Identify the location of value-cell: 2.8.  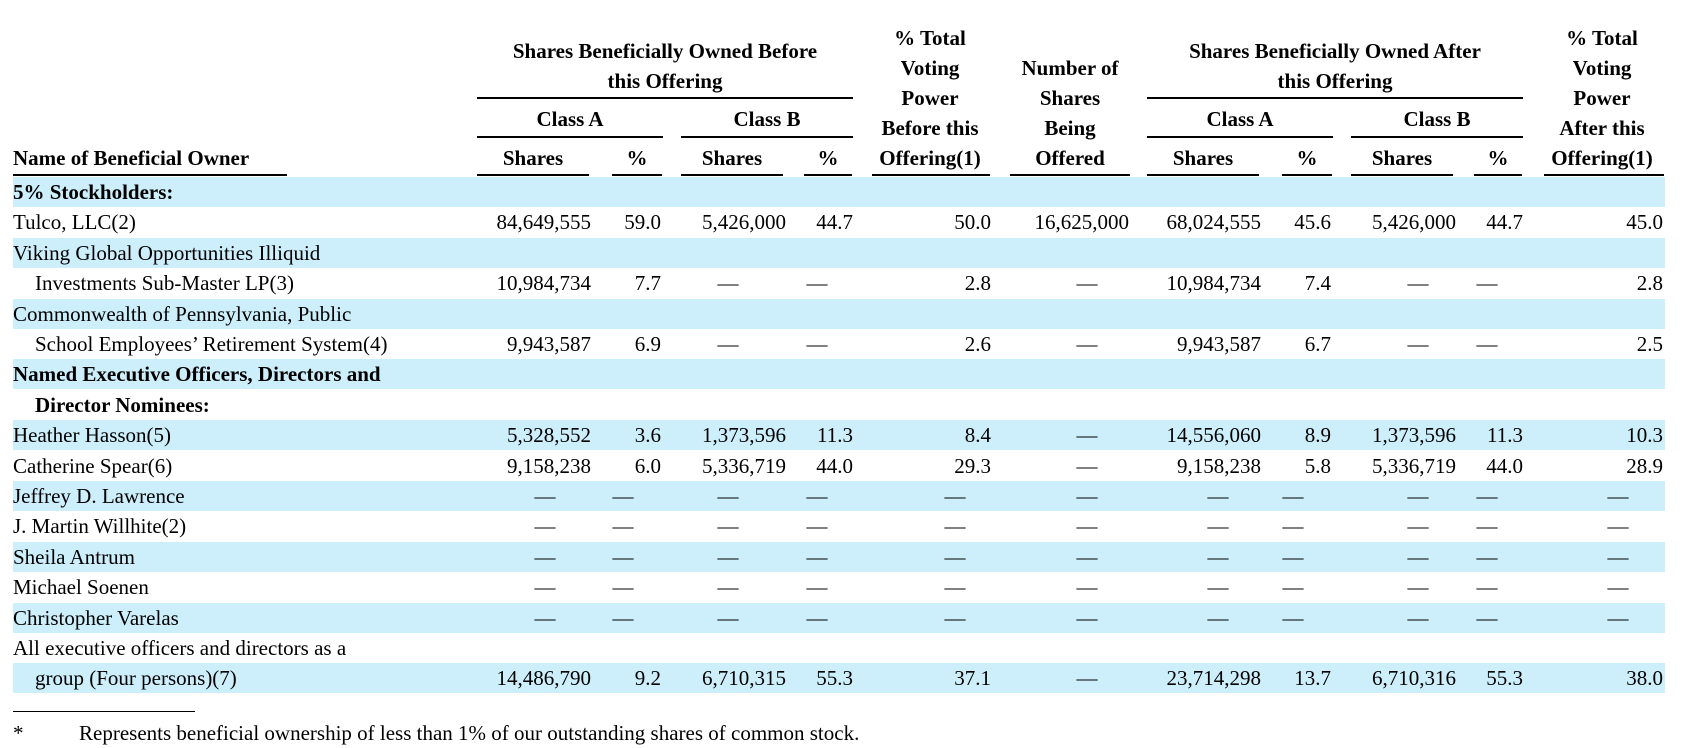
(977, 283).